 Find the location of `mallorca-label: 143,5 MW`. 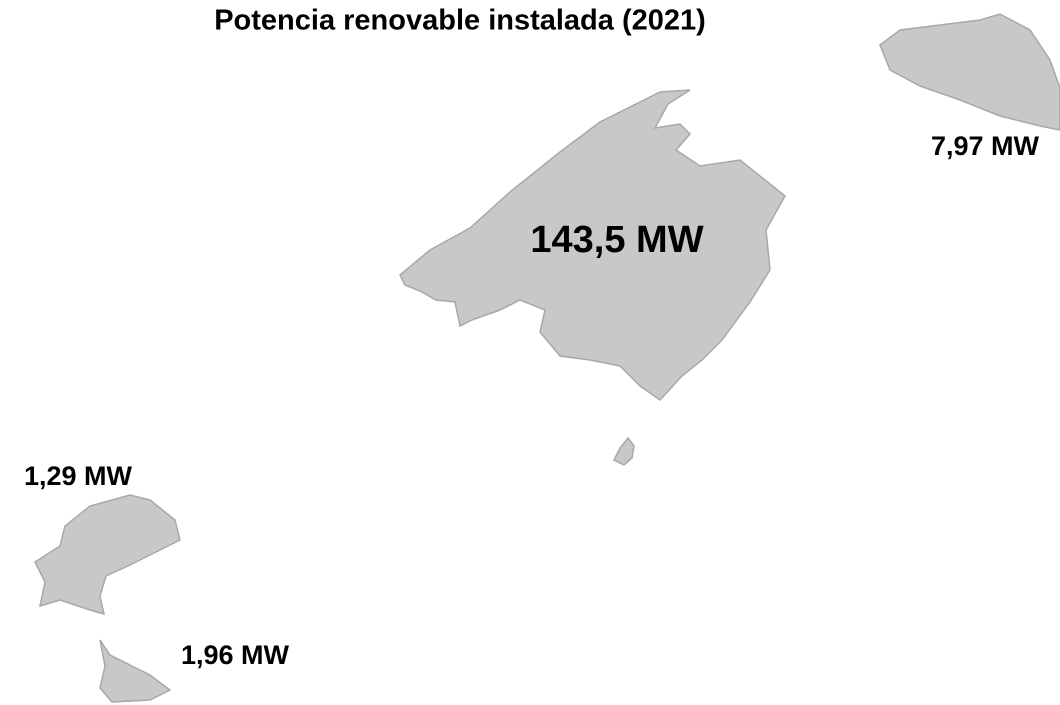

mallorca-label: 143,5 MW is located at coordinates (616, 240).